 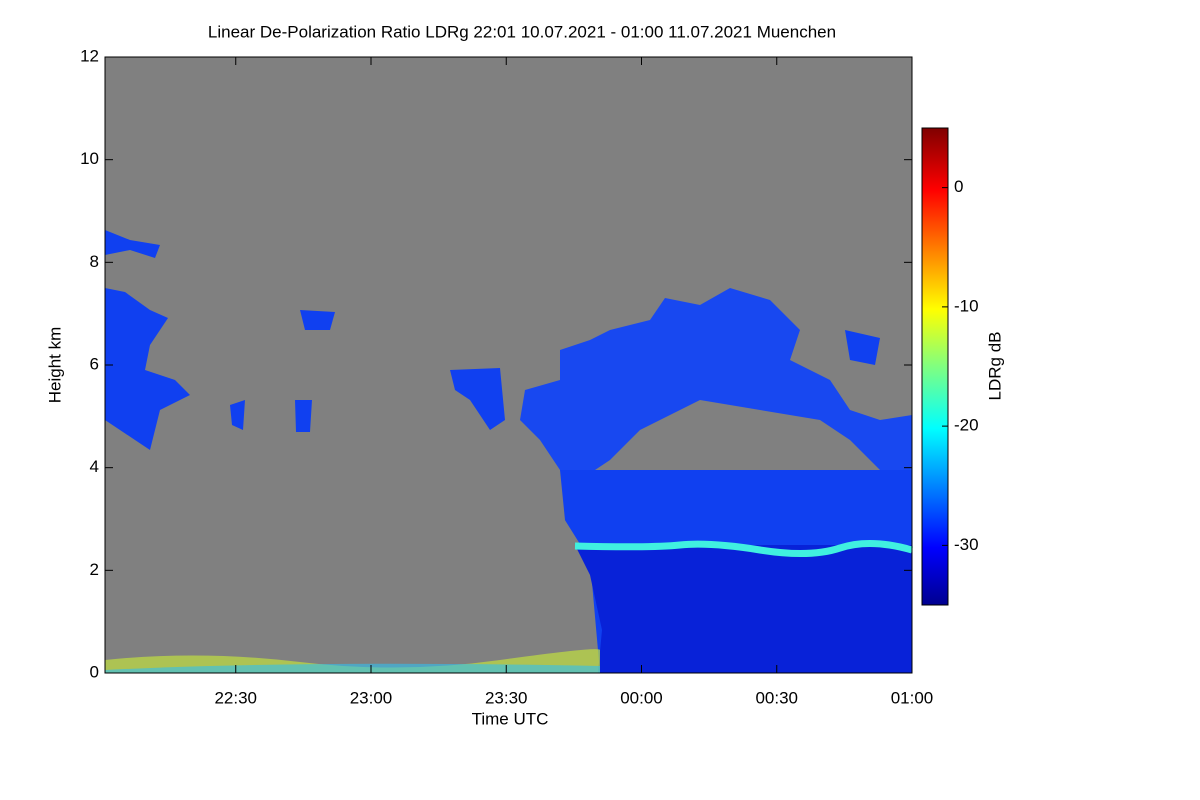 What do you see at coordinates (94, 261) in the screenshot?
I see `y-tick-label: 8` at bounding box center [94, 261].